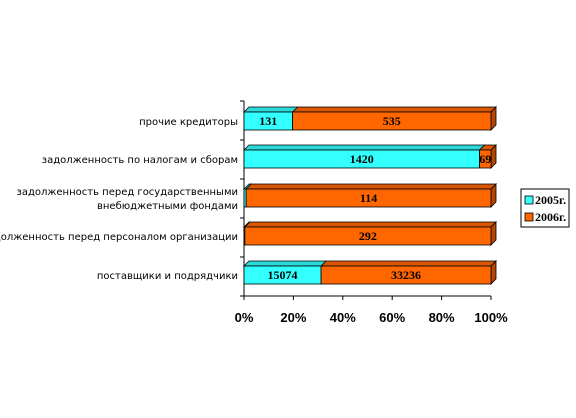  Describe the element at coordinates (392, 121) in the screenshot. I see `data-label: 535` at that location.